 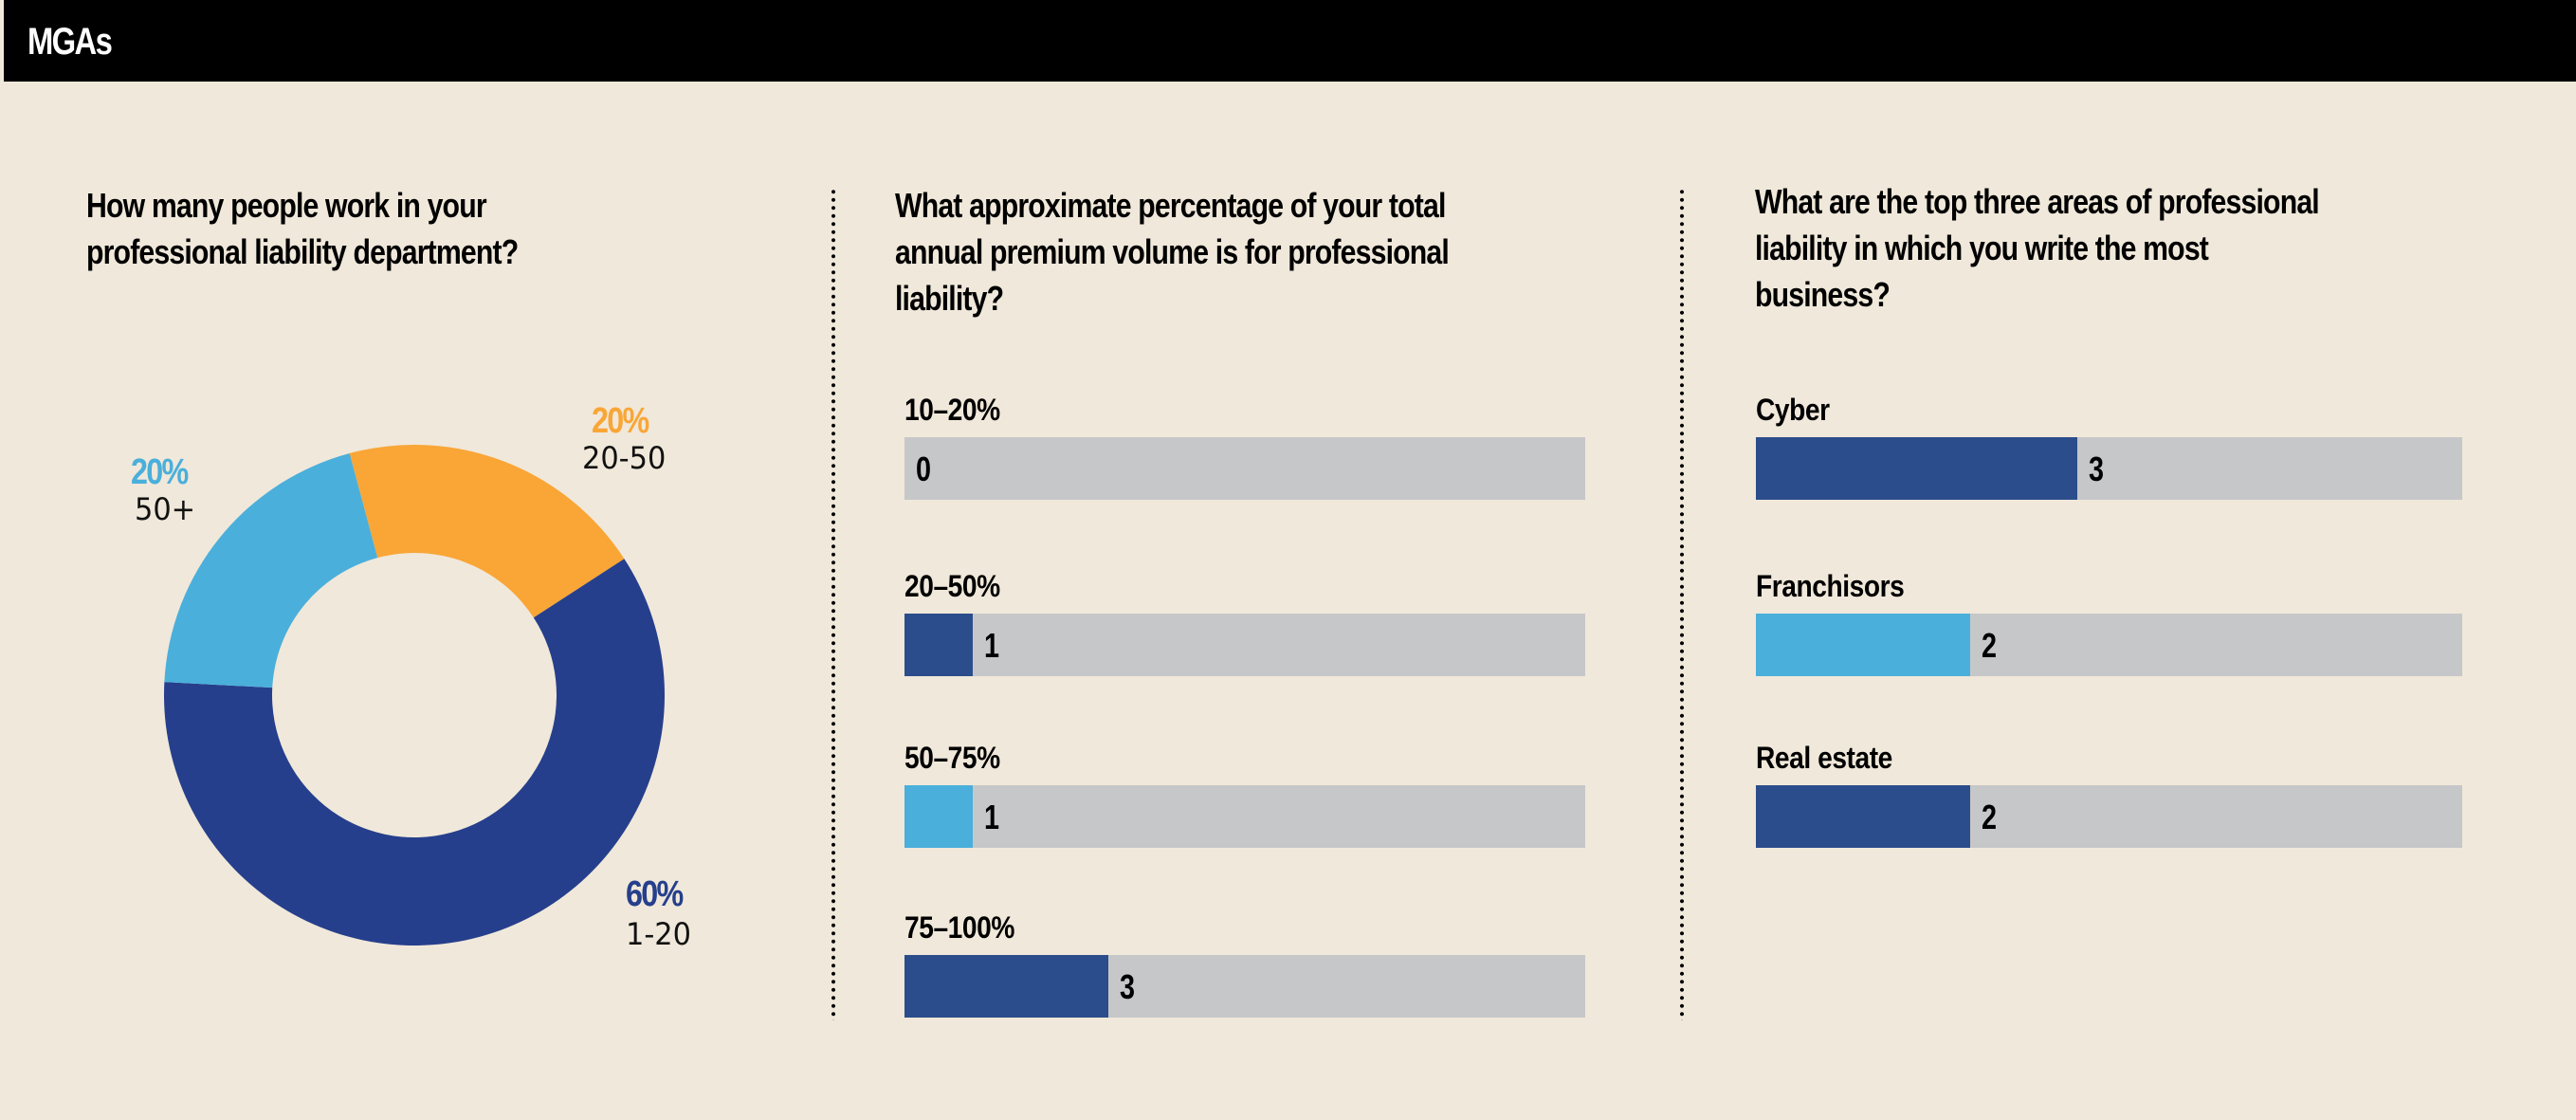 I want to click on premium-bar-label: 20–50%, so click(x=952, y=586).